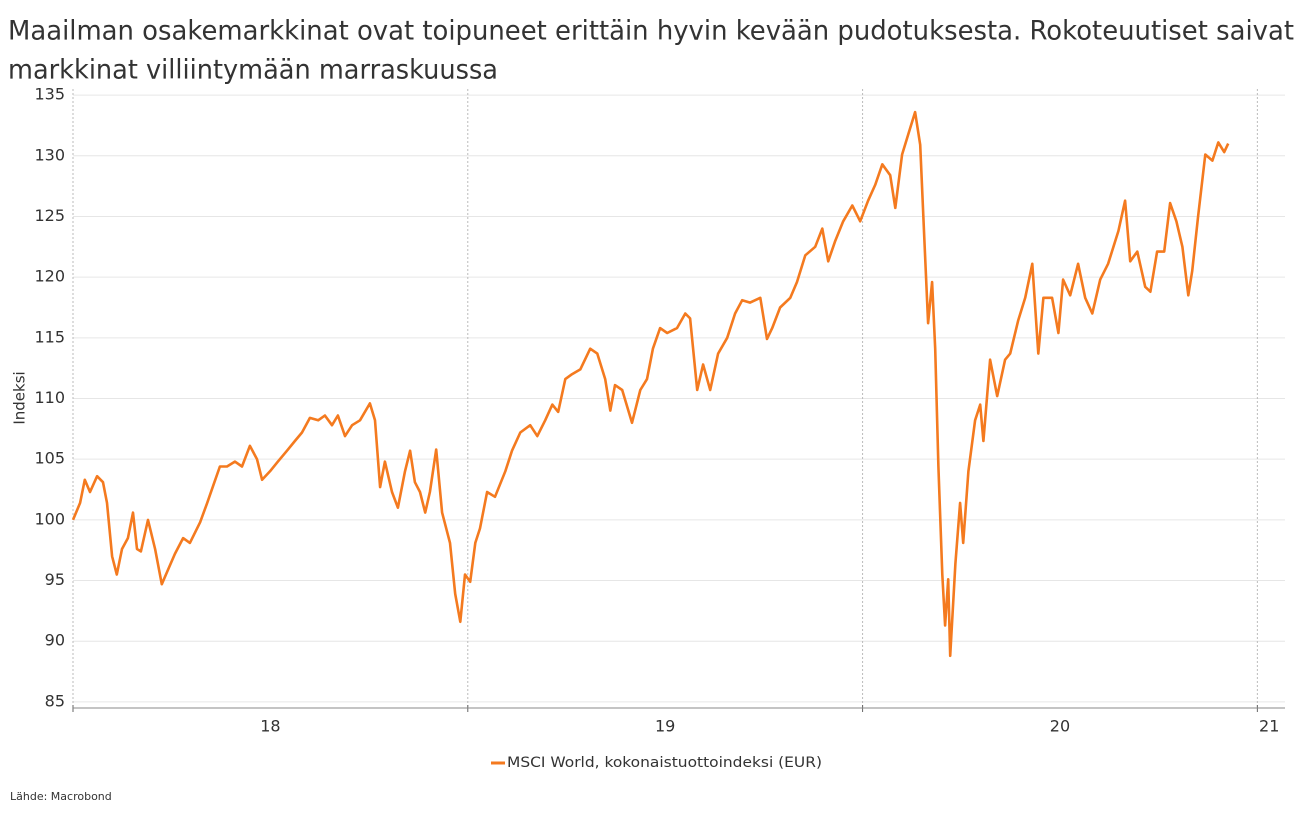 This screenshot has height=813, width=1310. What do you see at coordinates (49, 215) in the screenshot?
I see `y-tick-label: 125` at bounding box center [49, 215].